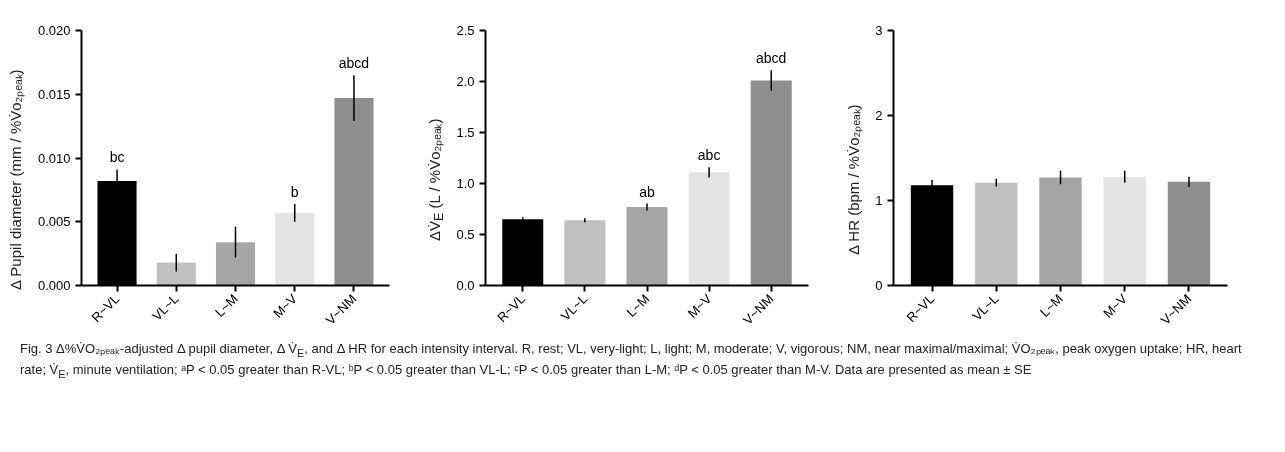  Describe the element at coordinates (879, 285) in the screenshot. I see `y-tick-label: 0` at that location.